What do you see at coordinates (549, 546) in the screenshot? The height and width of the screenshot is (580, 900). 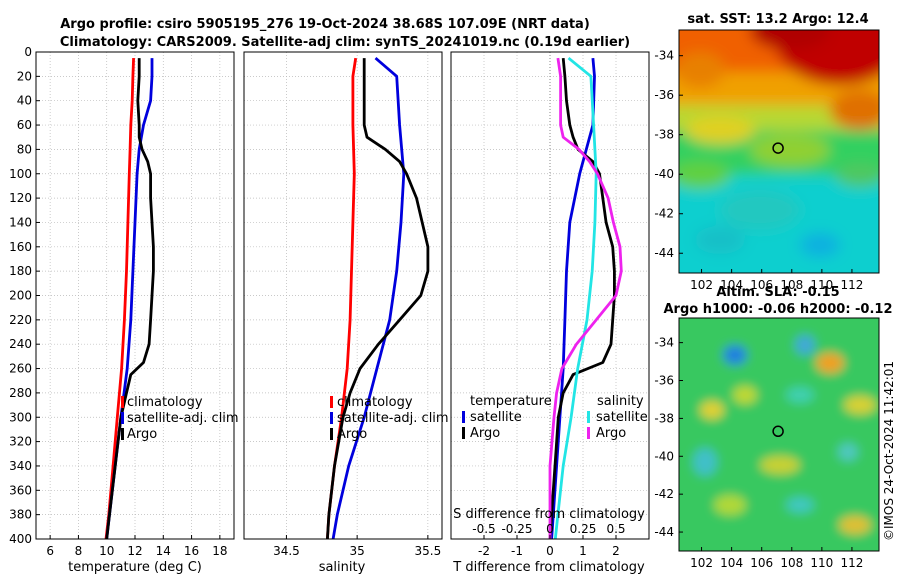 I see `difference-ticks: -2 -1 0 1 2` at bounding box center [549, 546].